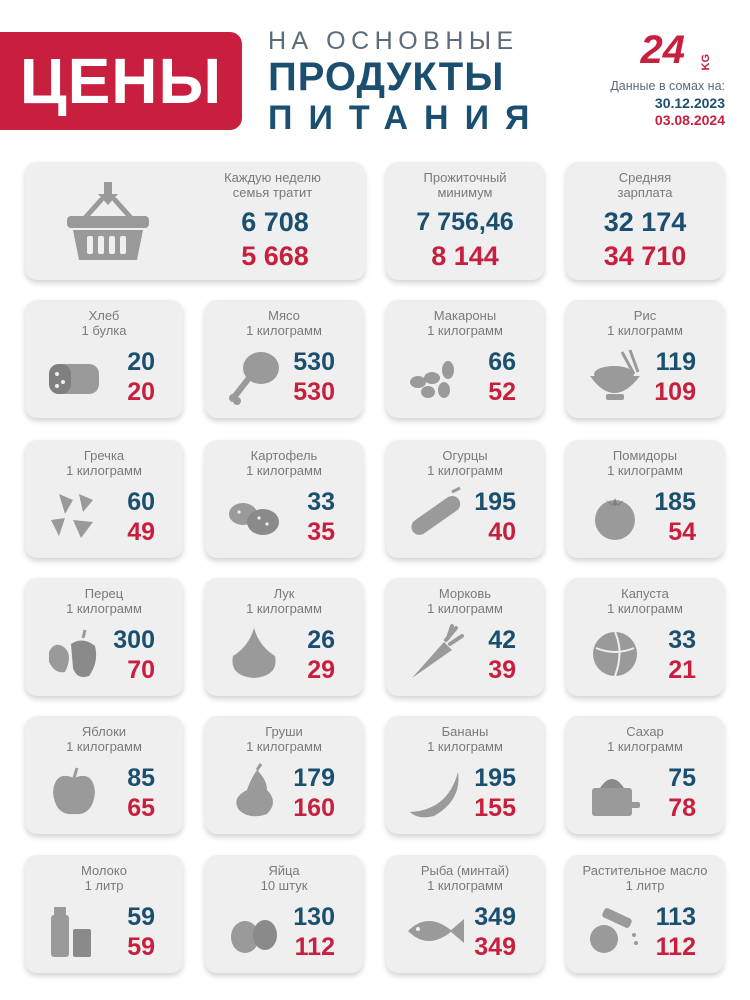  What do you see at coordinates (141, 392) in the screenshot?
I see `product-new-price: 20` at bounding box center [141, 392].